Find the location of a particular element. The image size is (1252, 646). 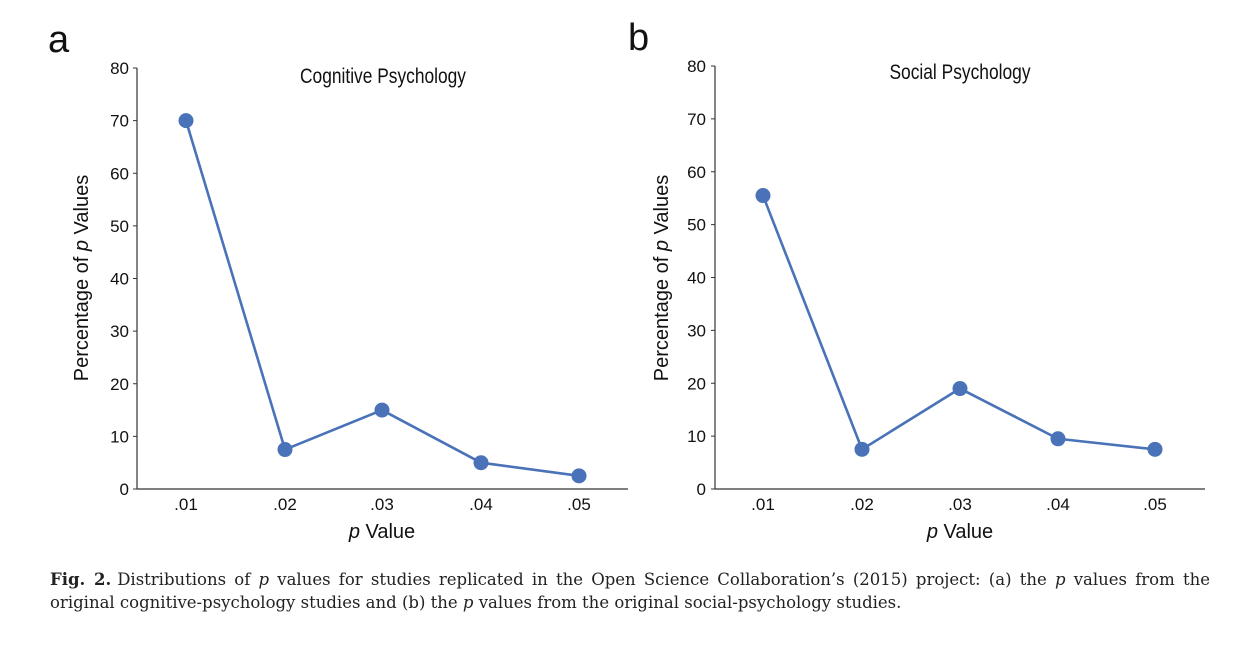

caption-text-1: Distributions of is located at coordinates (188, 579).